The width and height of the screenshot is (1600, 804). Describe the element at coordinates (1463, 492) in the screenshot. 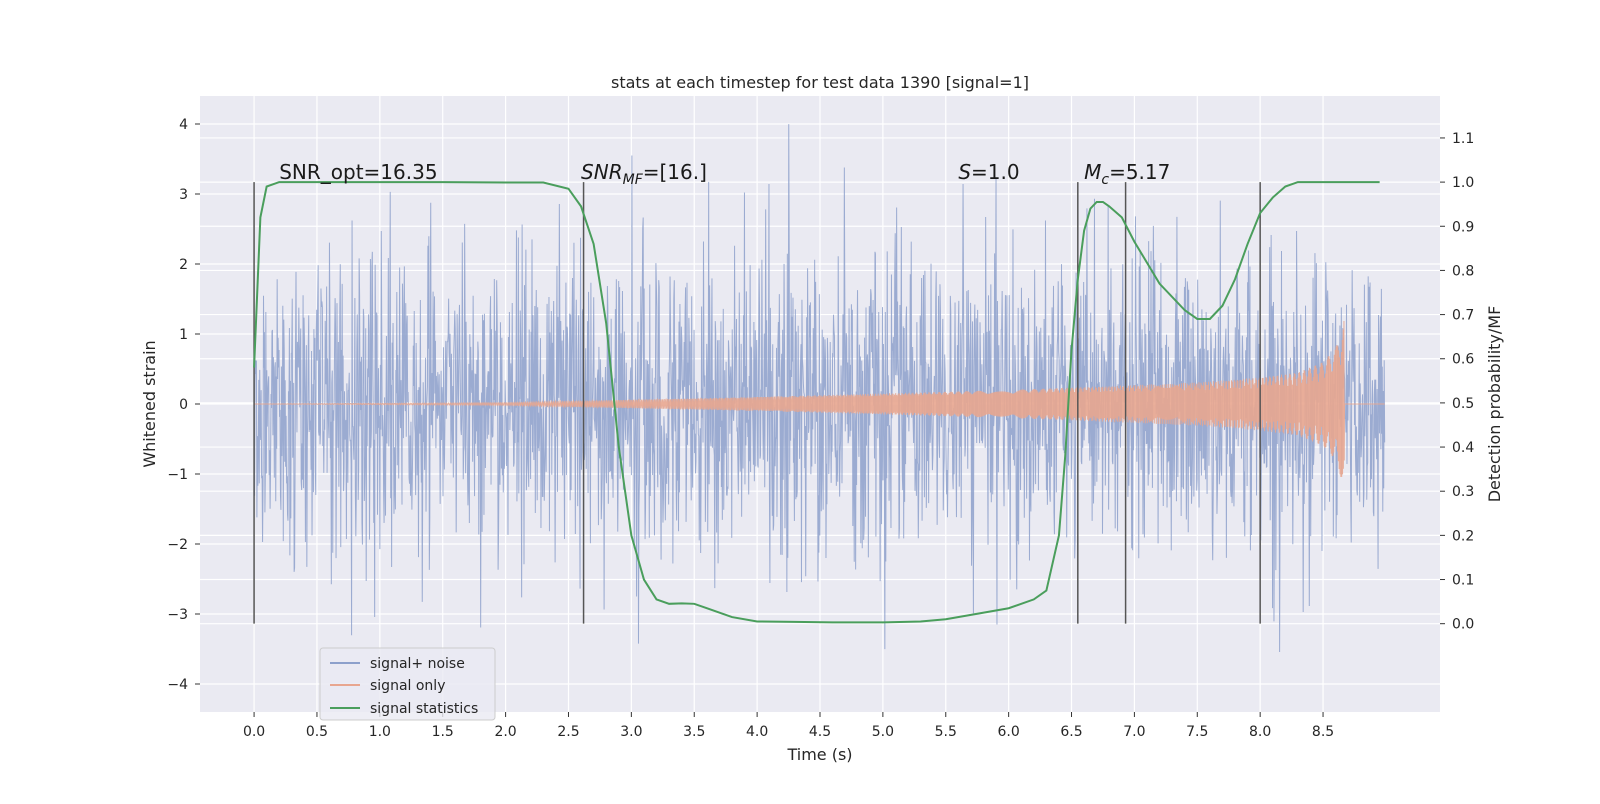

I see `y-right-tick-label: 0.3` at that location.